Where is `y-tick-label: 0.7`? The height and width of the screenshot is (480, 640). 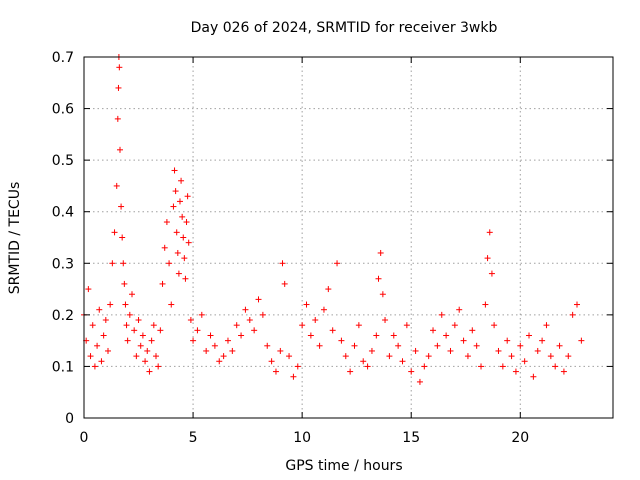 y-tick-label: 0.7 is located at coordinates (63, 58).